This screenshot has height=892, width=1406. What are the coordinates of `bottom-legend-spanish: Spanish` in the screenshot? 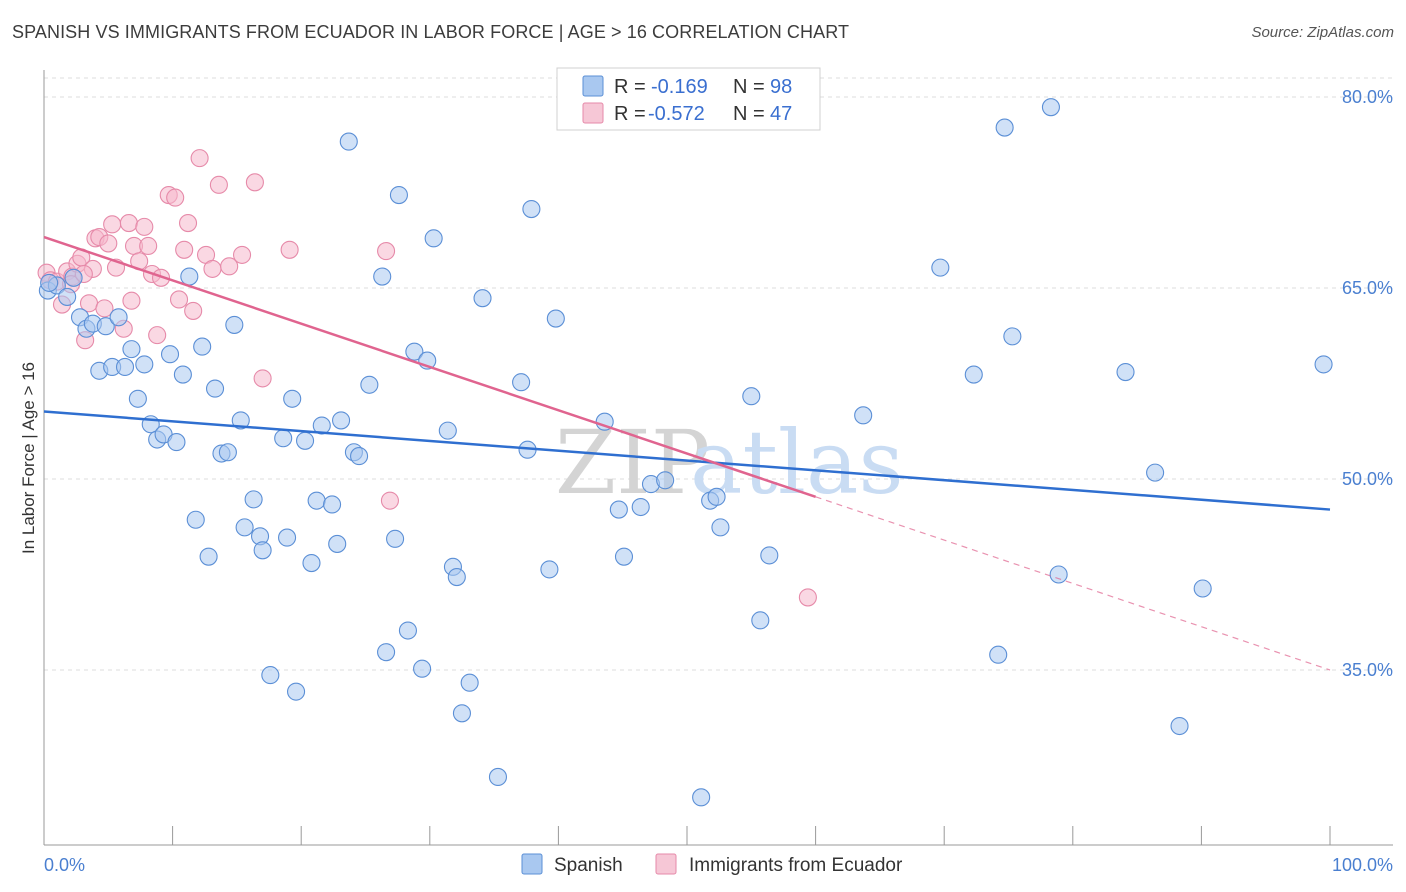 It's located at (588, 865).